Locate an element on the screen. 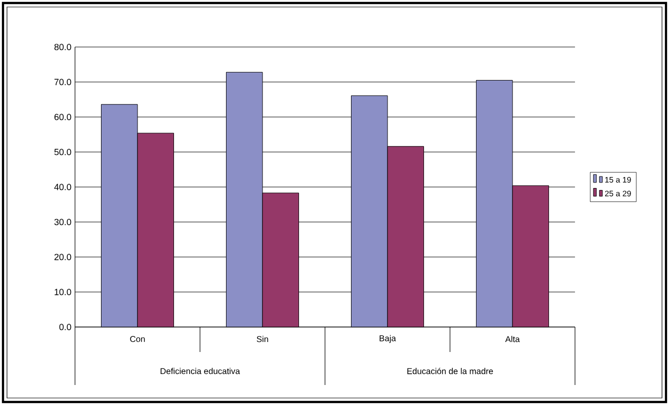  x-tick-label: Con is located at coordinates (137, 339).